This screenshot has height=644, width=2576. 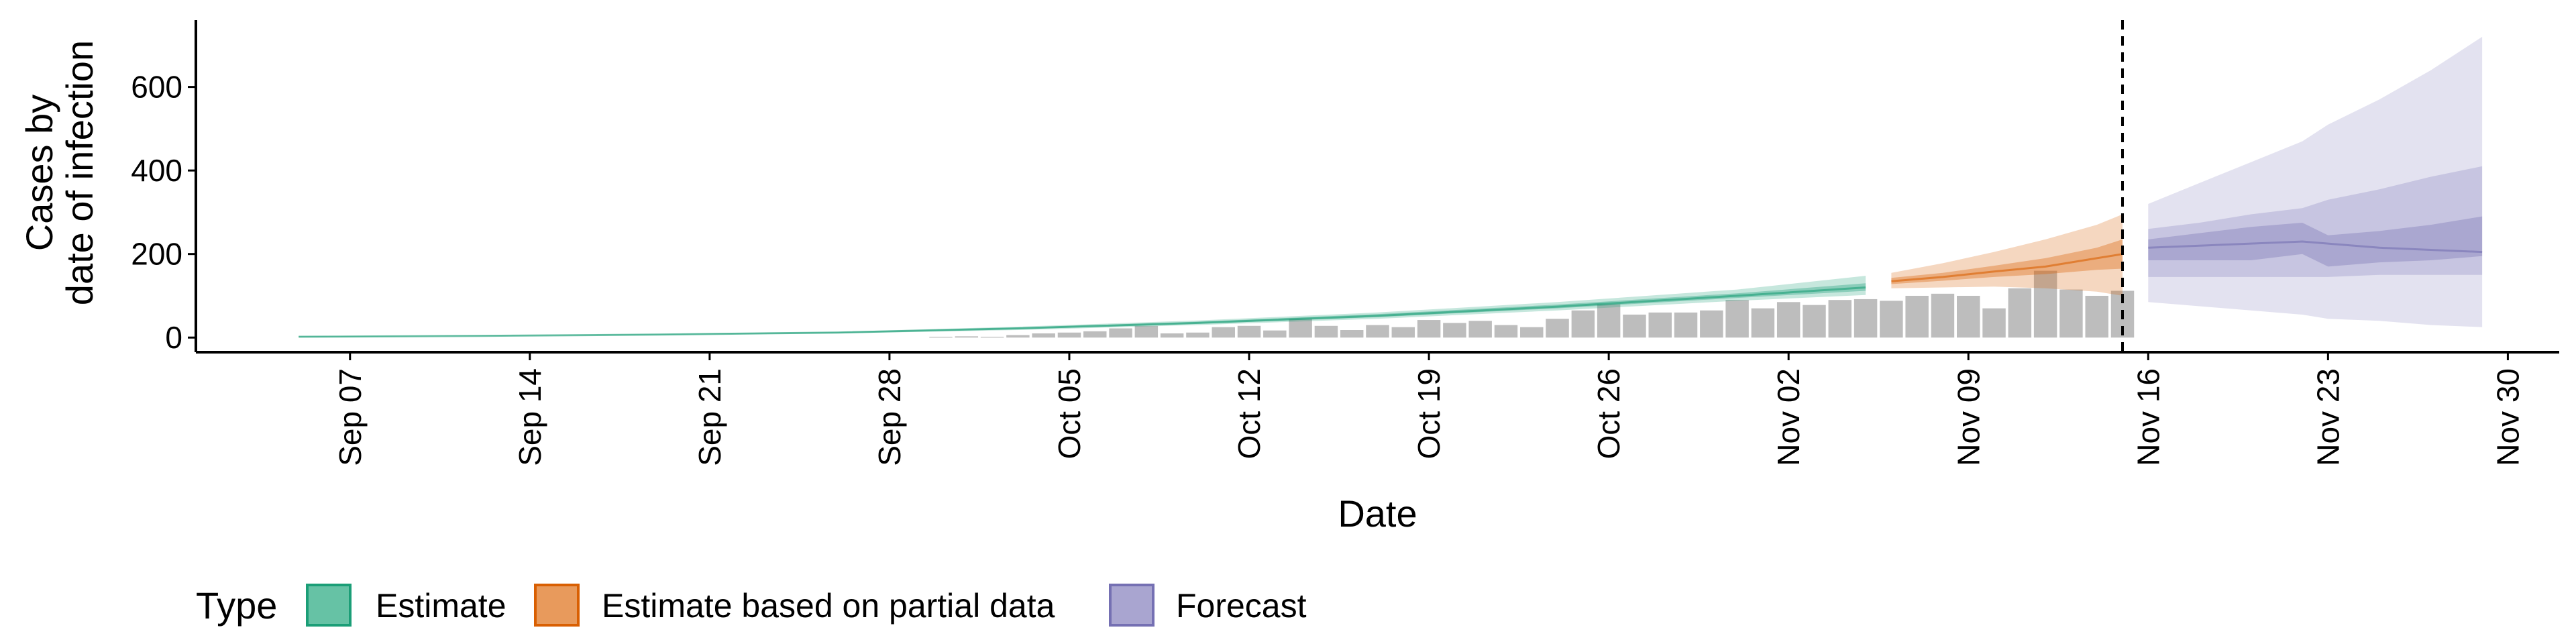 I want to click on x-tick-label: Oct 05, so click(x=1069, y=414).